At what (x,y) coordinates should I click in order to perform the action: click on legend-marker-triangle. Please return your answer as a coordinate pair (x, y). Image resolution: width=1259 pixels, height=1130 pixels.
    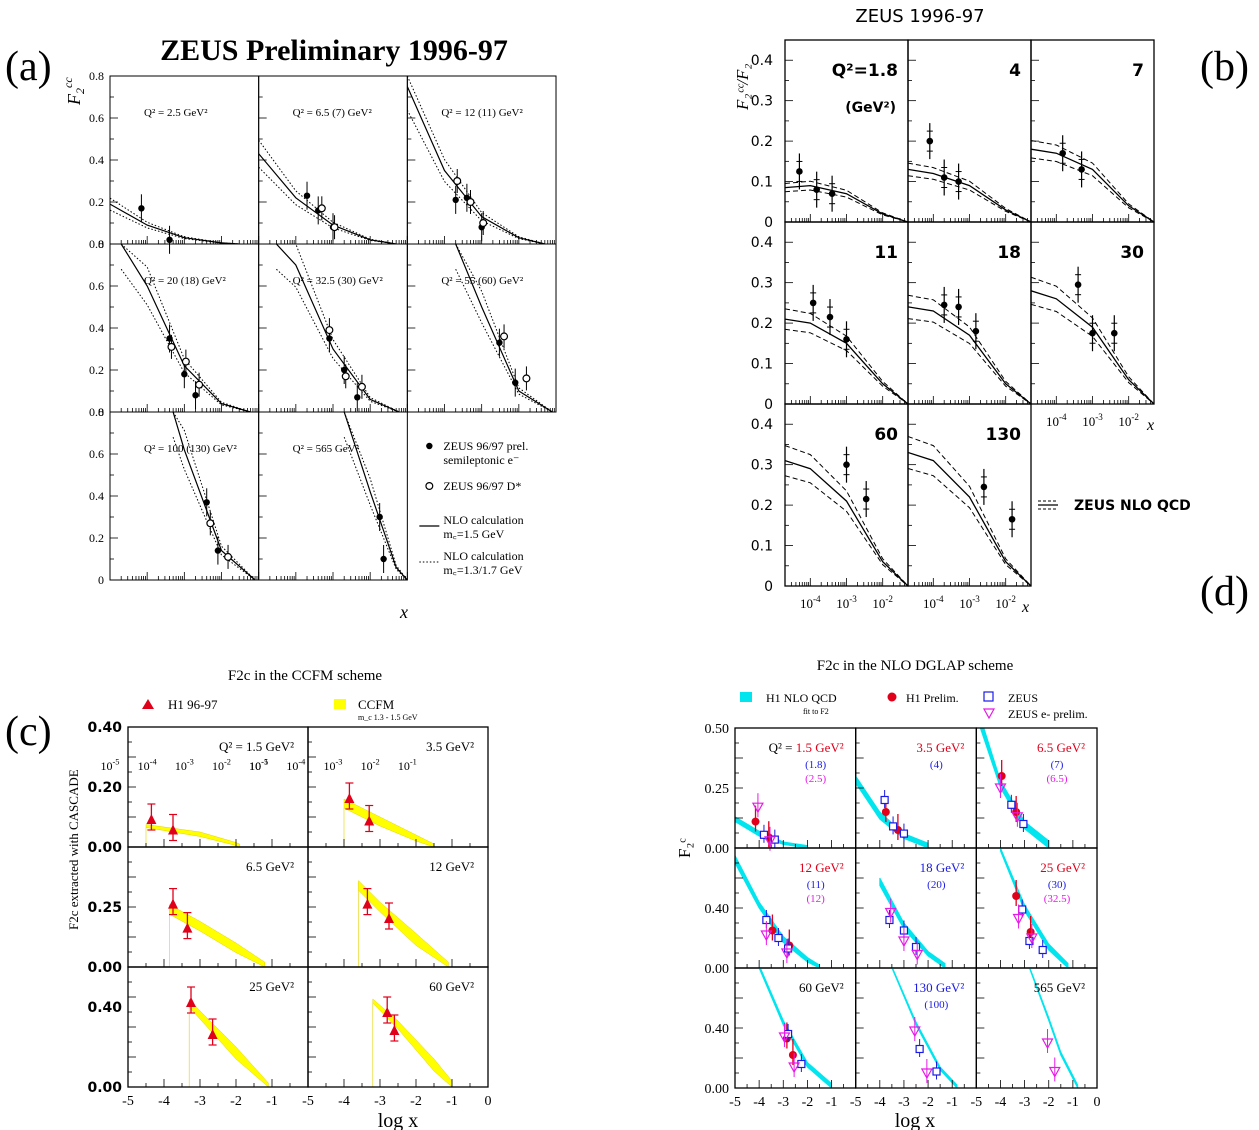
    Looking at the image, I should click on (148, 704).